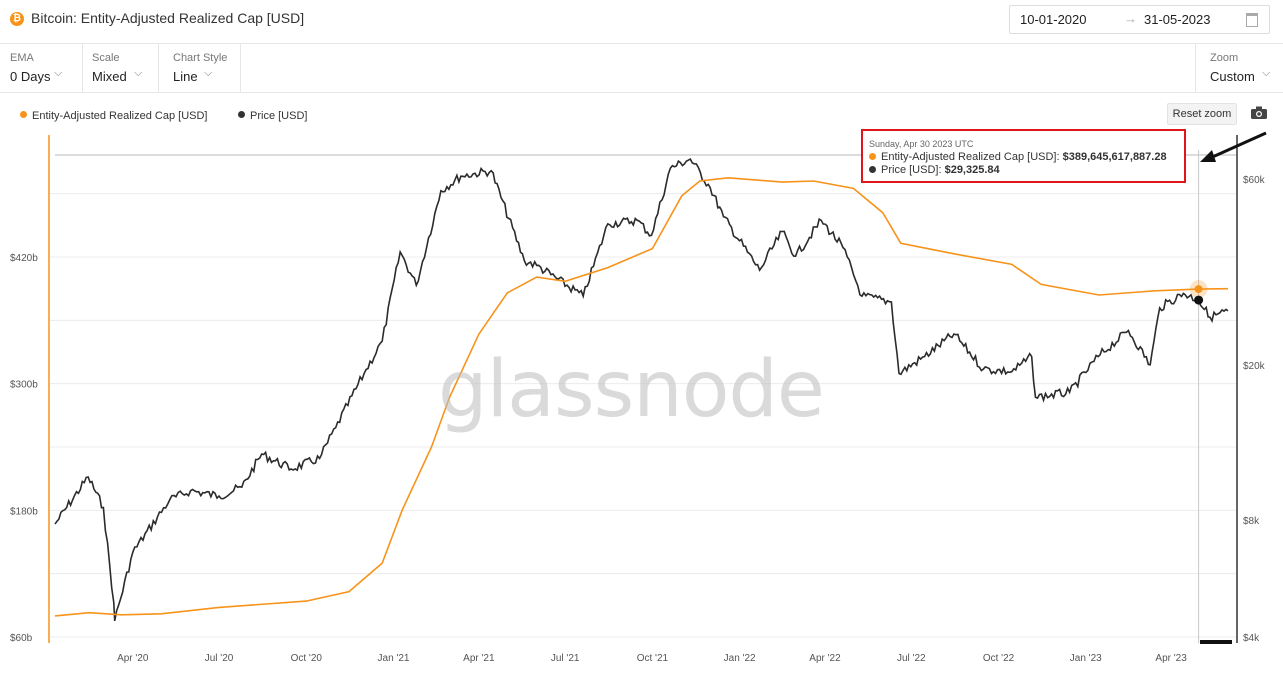 This screenshot has height=673, width=1283. Describe the element at coordinates (1208, 156) in the screenshot. I see `annotation-arrow-head` at that location.